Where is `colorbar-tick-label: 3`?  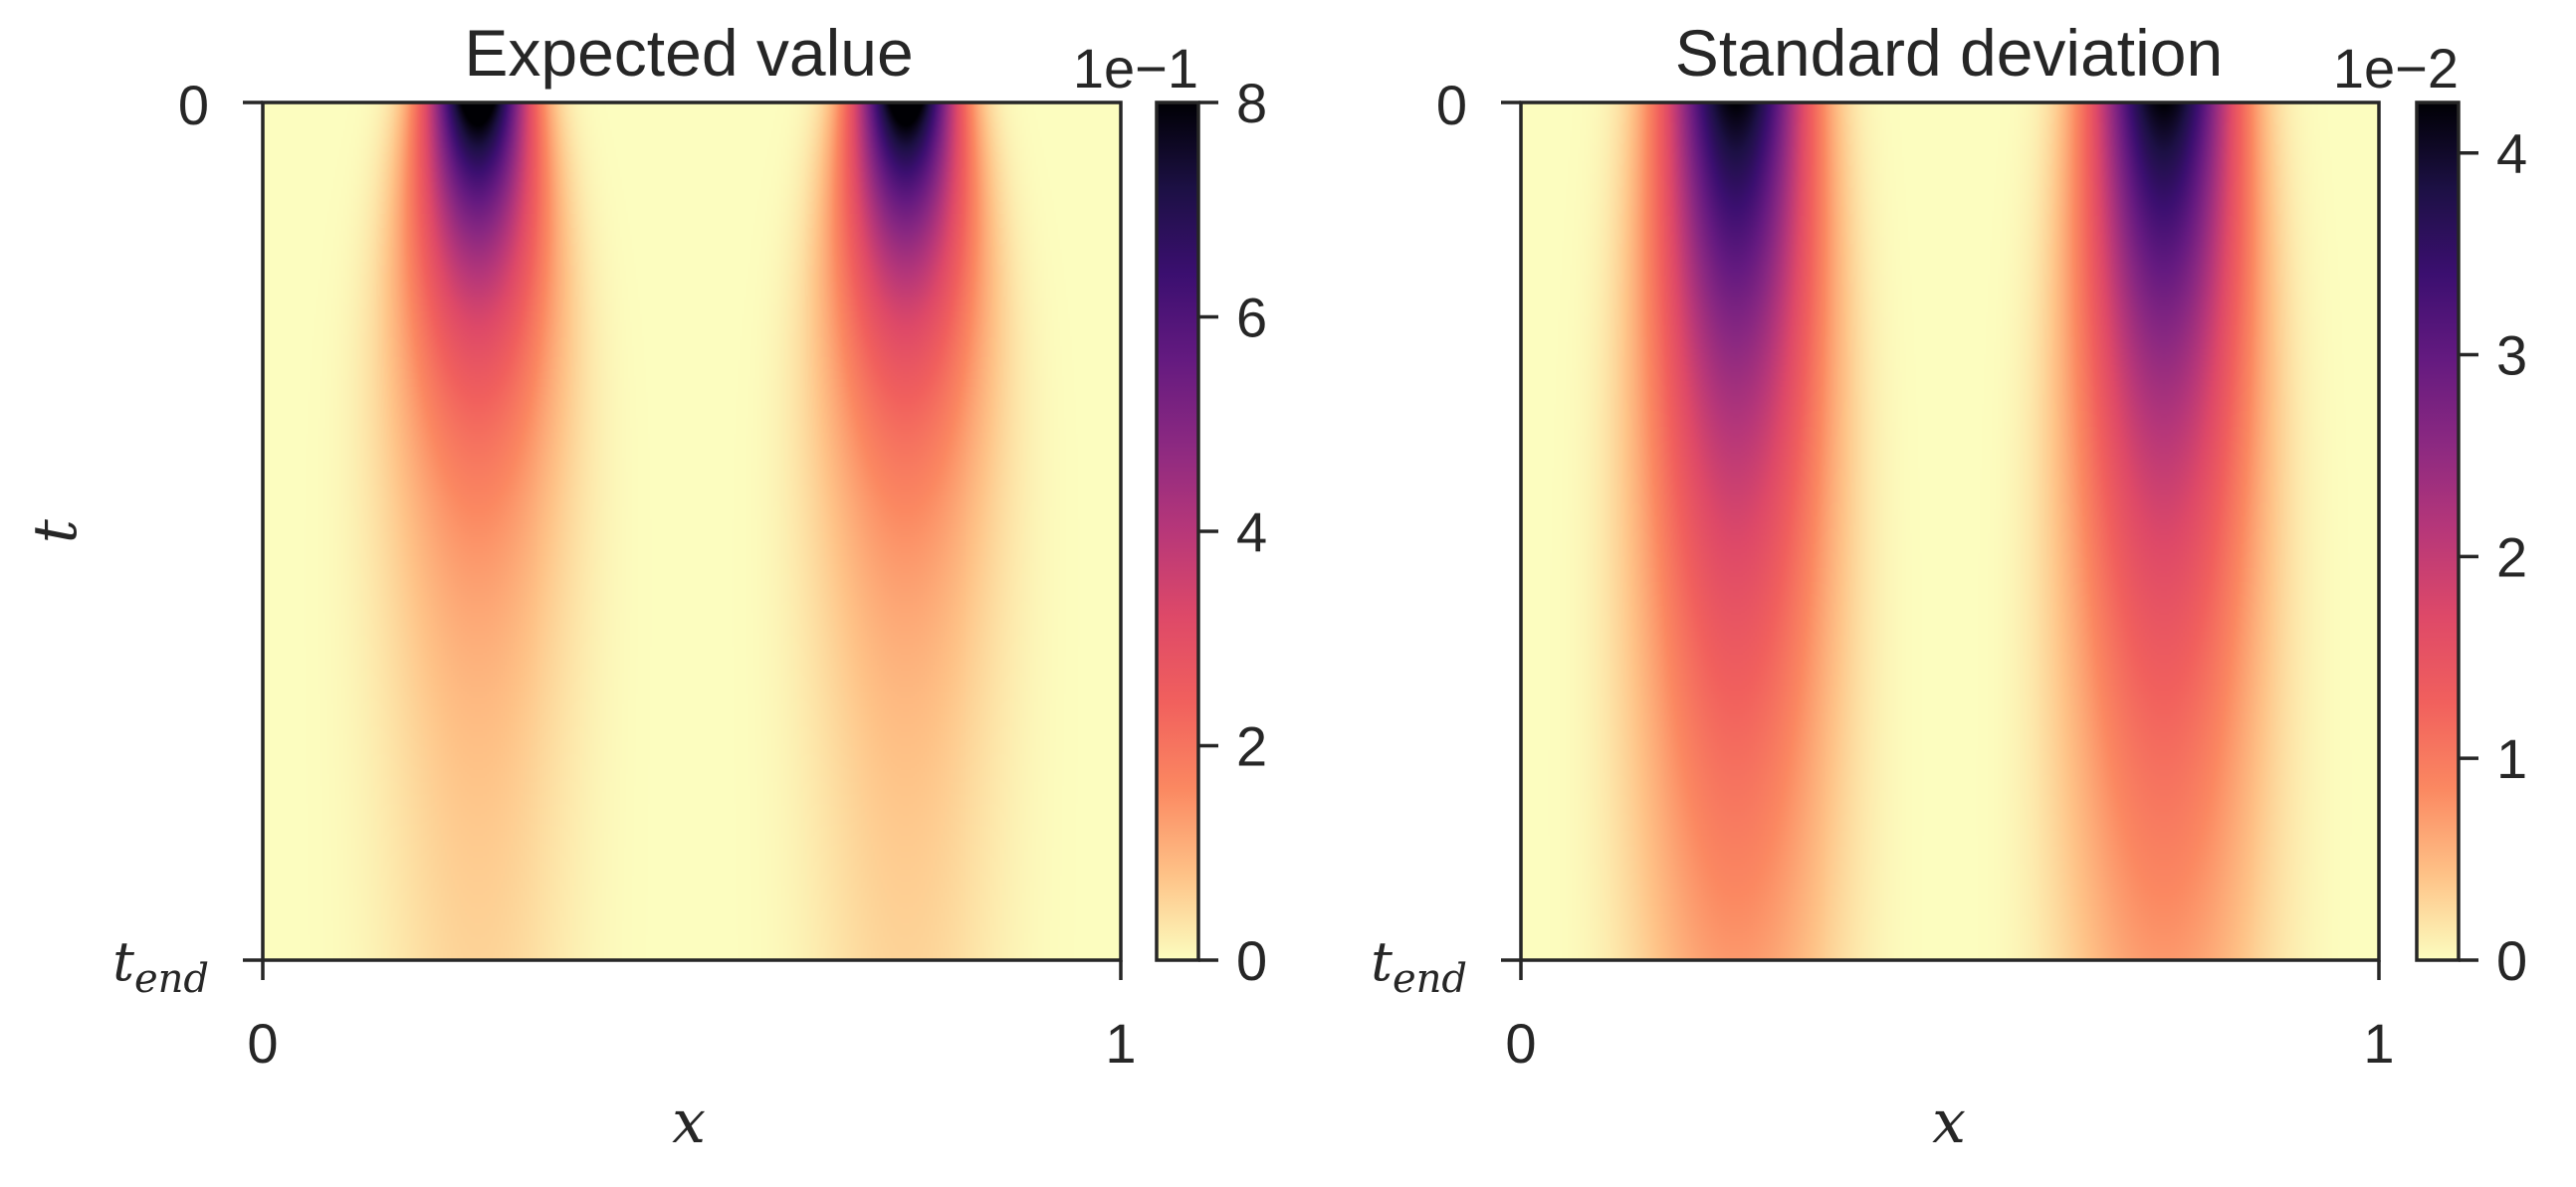 colorbar-tick-label: 3 is located at coordinates (2511, 355).